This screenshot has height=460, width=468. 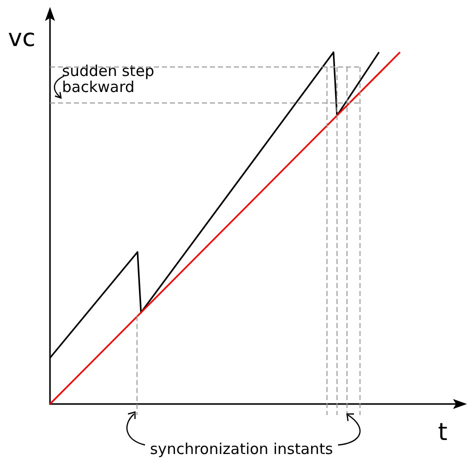 I want to click on y-axis-title: vc, so click(x=22, y=38).